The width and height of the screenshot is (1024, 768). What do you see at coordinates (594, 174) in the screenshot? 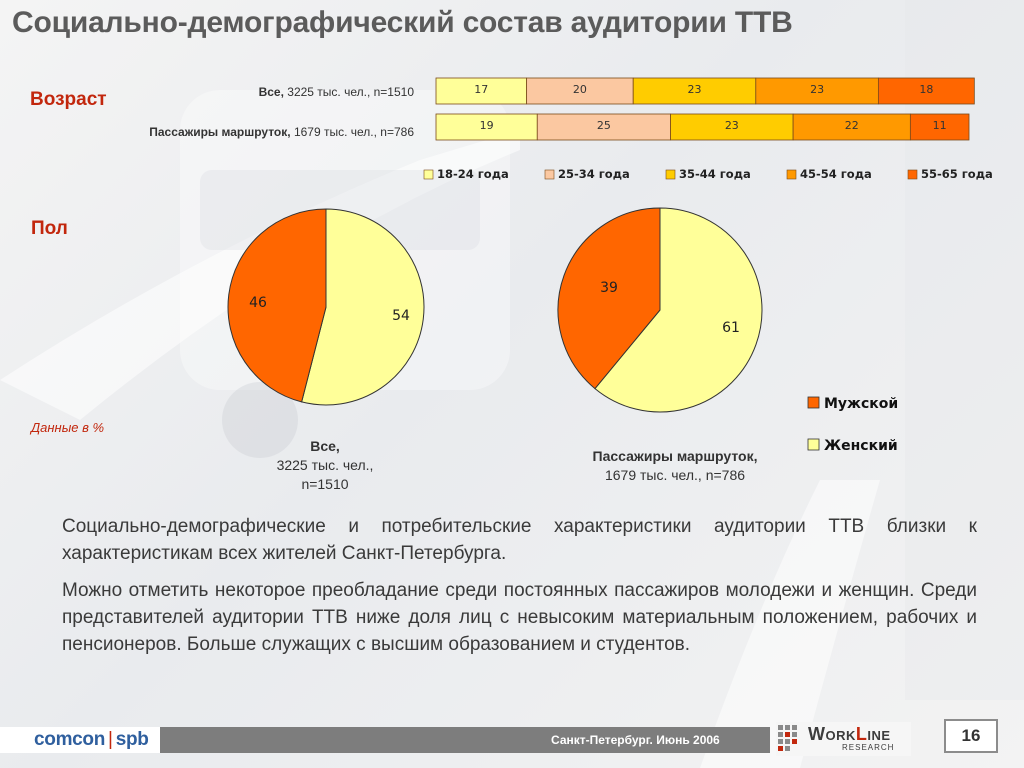
I see `age-legend-label: 25-34 года` at bounding box center [594, 174].